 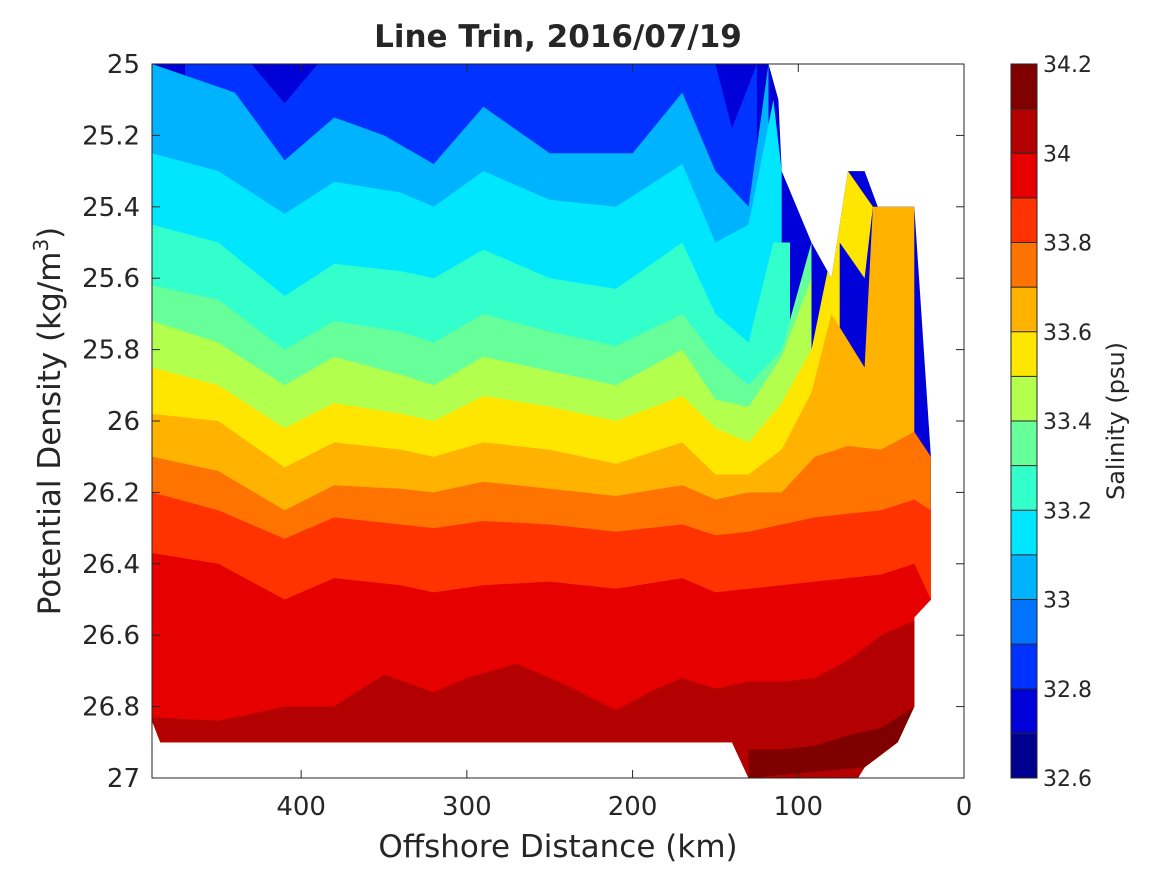 I want to click on x-axis-label: Offshore Distance (km), so click(x=557, y=847).